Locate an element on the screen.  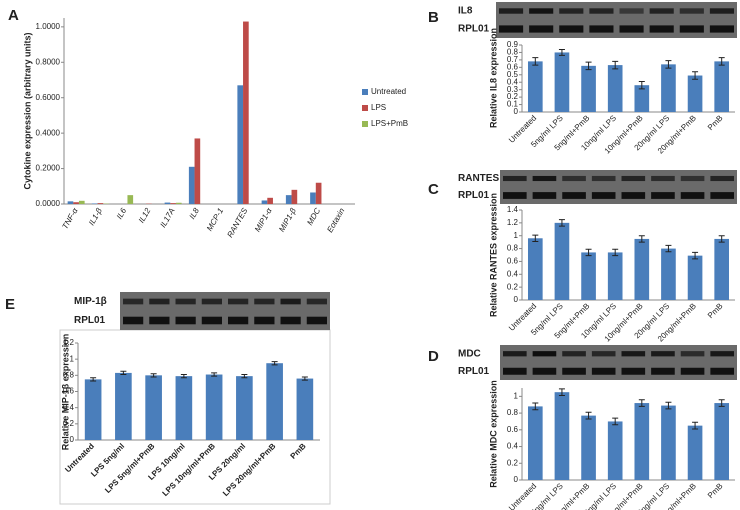
x-tick-label: IL1-β is located at coordinates (95, 216).